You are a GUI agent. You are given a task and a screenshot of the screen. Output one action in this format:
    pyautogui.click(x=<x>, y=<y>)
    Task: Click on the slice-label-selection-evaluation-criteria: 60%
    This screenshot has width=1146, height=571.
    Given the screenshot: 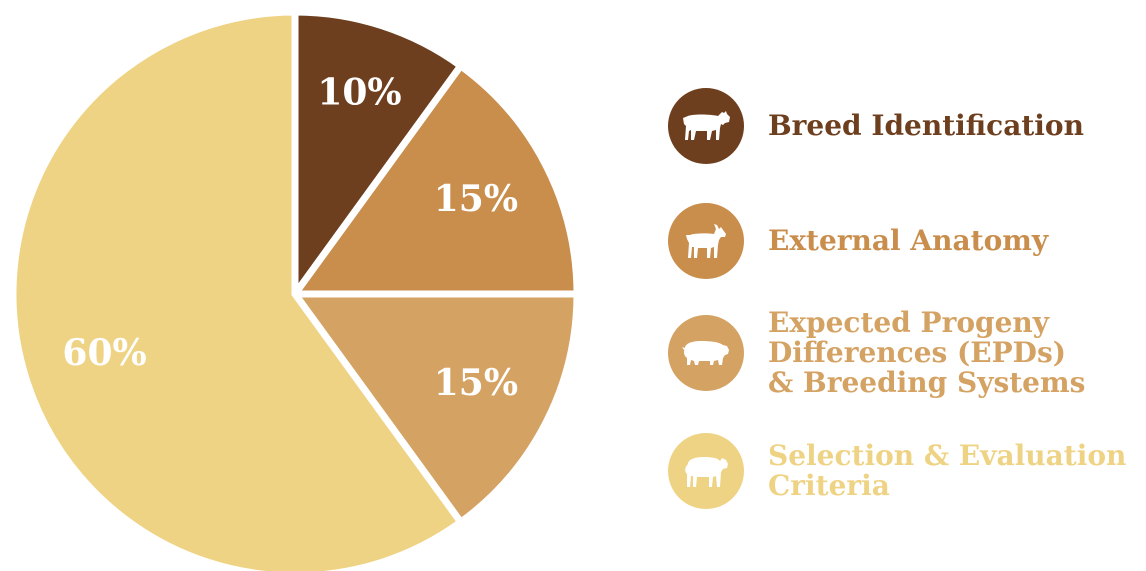 What is the action you would take?
    pyautogui.click(x=104, y=353)
    